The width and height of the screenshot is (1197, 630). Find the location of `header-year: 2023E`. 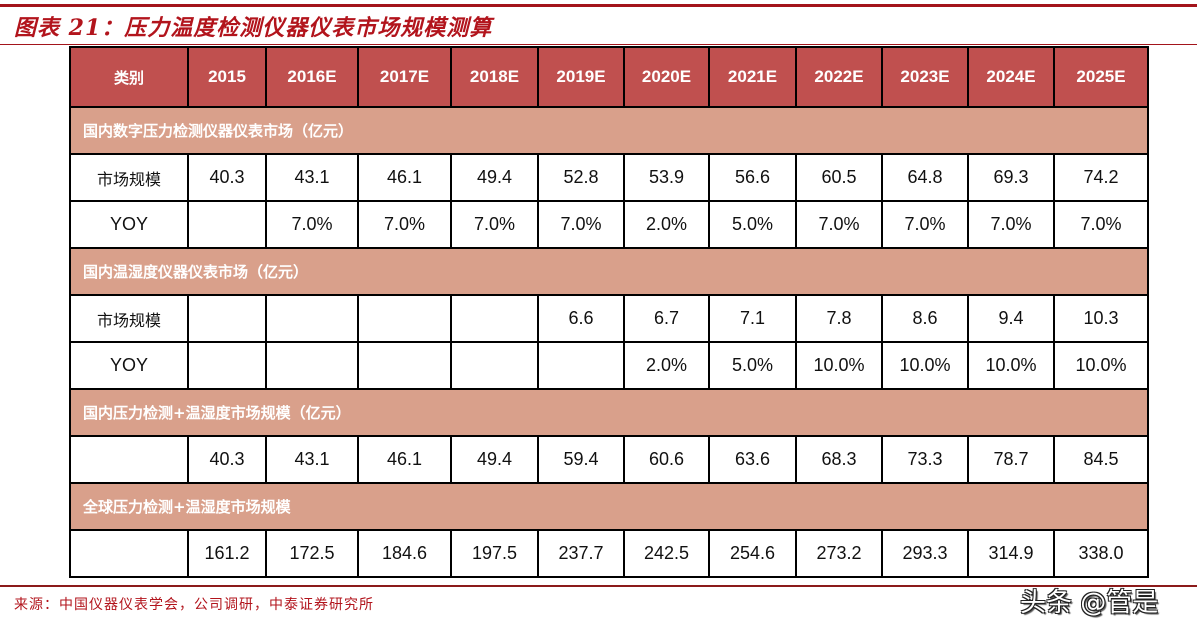

header-year: 2023E is located at coordinates (925, 77).